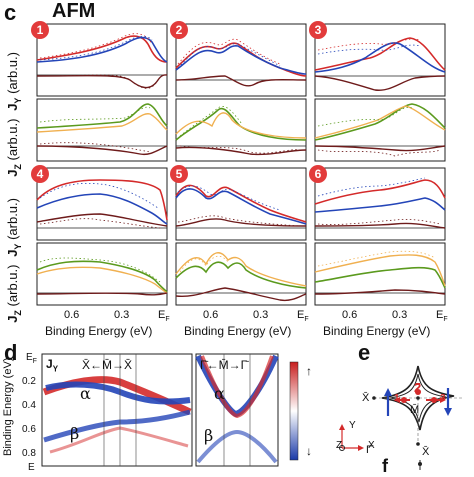  I want to click on panel-e-m-label: M̄, so click(415, 410).